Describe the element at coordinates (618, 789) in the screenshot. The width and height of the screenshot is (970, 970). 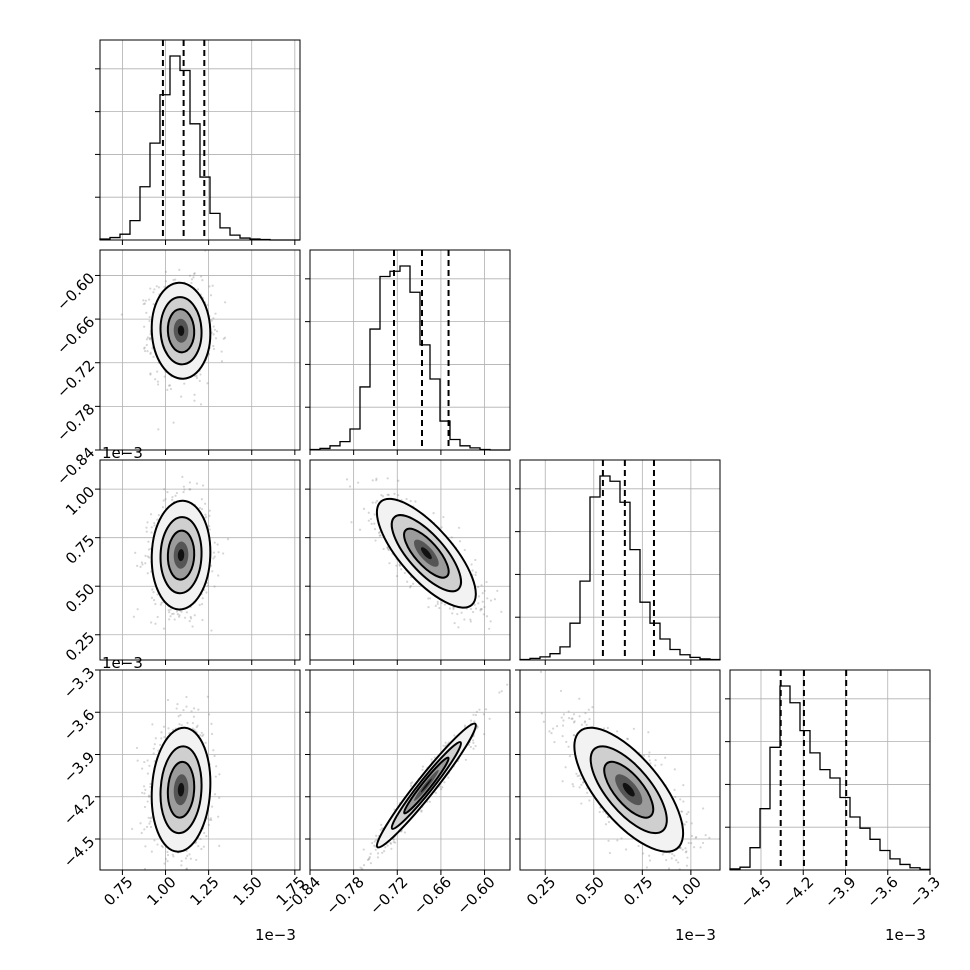
I see `scatter-panel-3-4: 0.25 0.50 0.75 1.00` at that location.